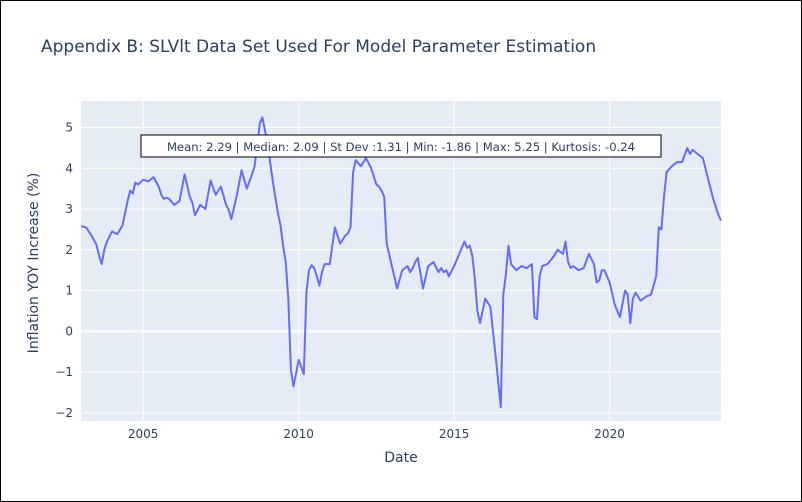  I want to click on y-tick-label: 2, so click(69, 250).